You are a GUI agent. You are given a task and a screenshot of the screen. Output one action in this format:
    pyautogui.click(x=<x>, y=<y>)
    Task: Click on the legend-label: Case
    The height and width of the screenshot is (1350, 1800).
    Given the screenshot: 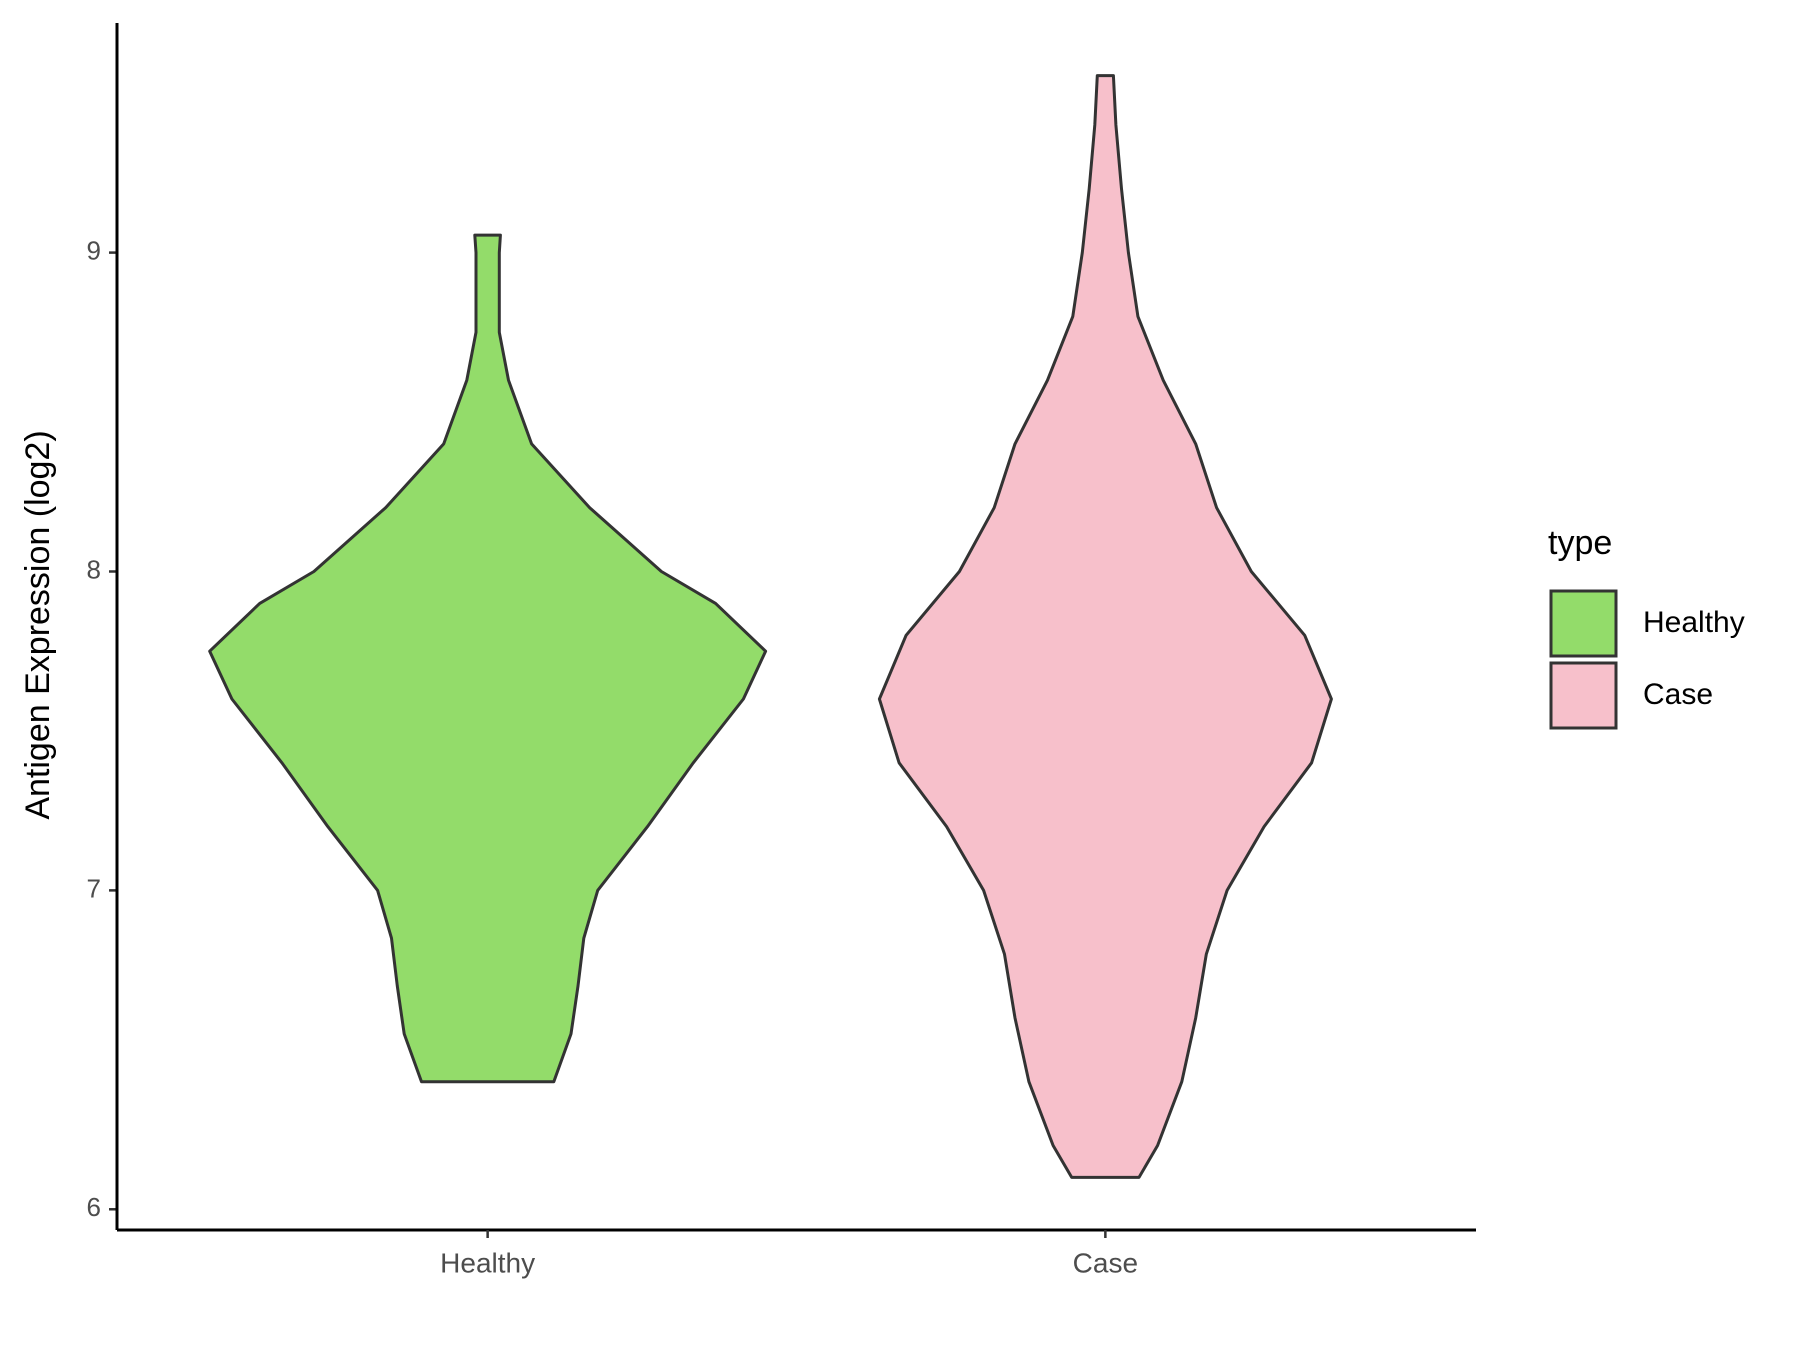 What is the action you would take?
    pyautogui.click(x=1678, y=694)
    